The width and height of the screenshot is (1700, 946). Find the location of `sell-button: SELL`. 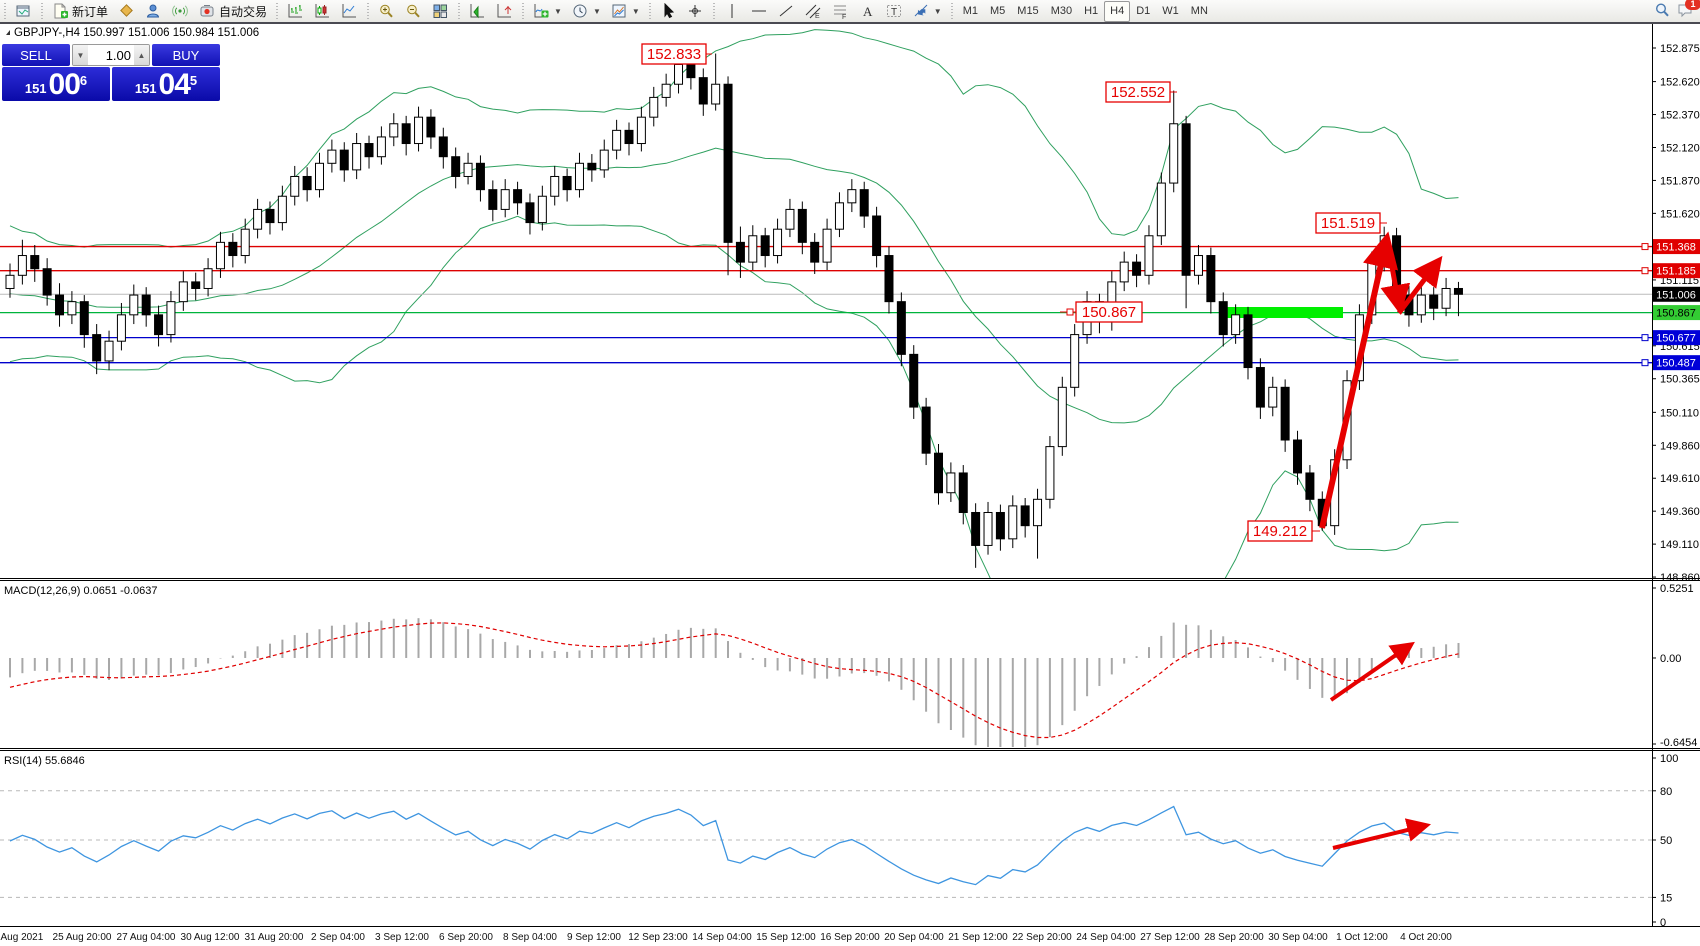

sell-button: SELL is located at coordinates (36, 55).